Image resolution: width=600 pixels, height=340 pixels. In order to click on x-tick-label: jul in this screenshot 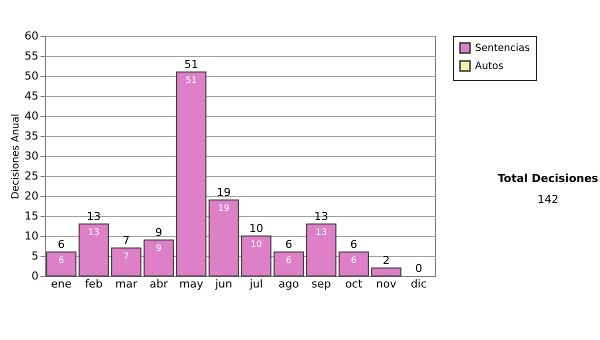, I will do `click(255, 284)`.